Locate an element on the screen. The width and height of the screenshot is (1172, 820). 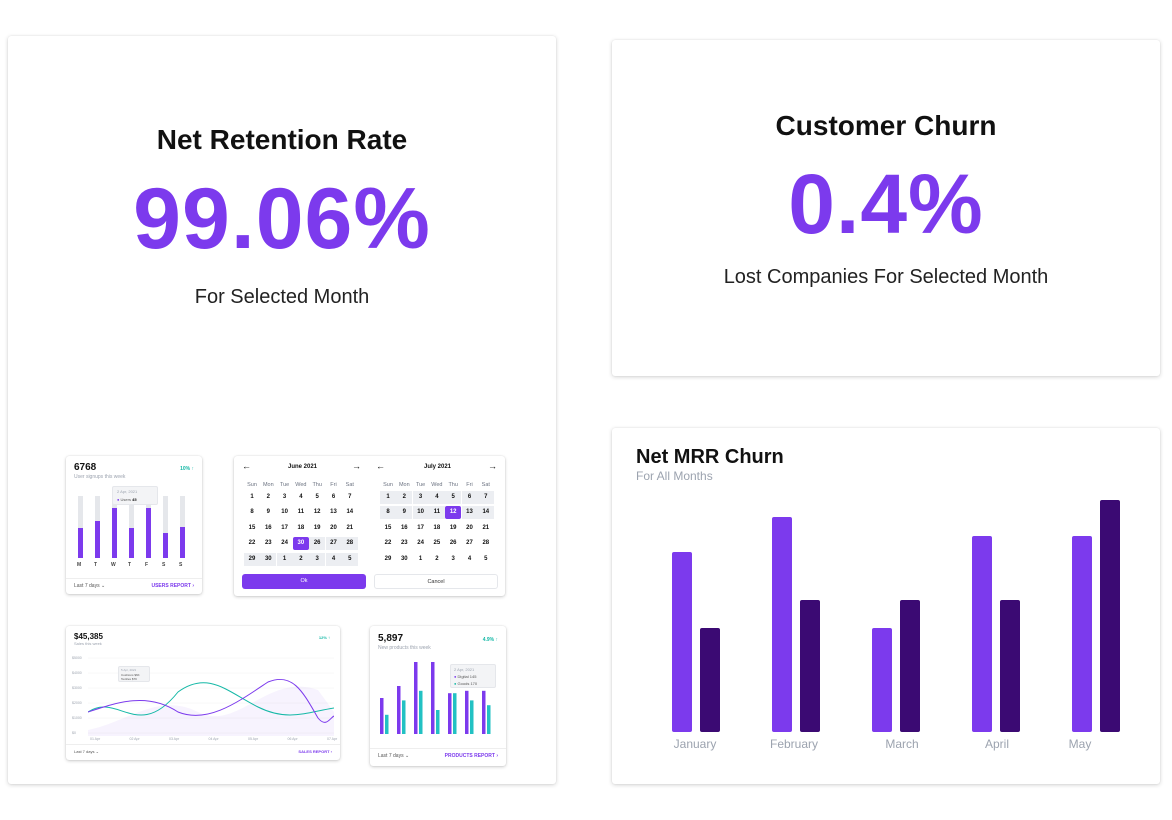
calendar-day: 25 is located at coordinates (437, 543).